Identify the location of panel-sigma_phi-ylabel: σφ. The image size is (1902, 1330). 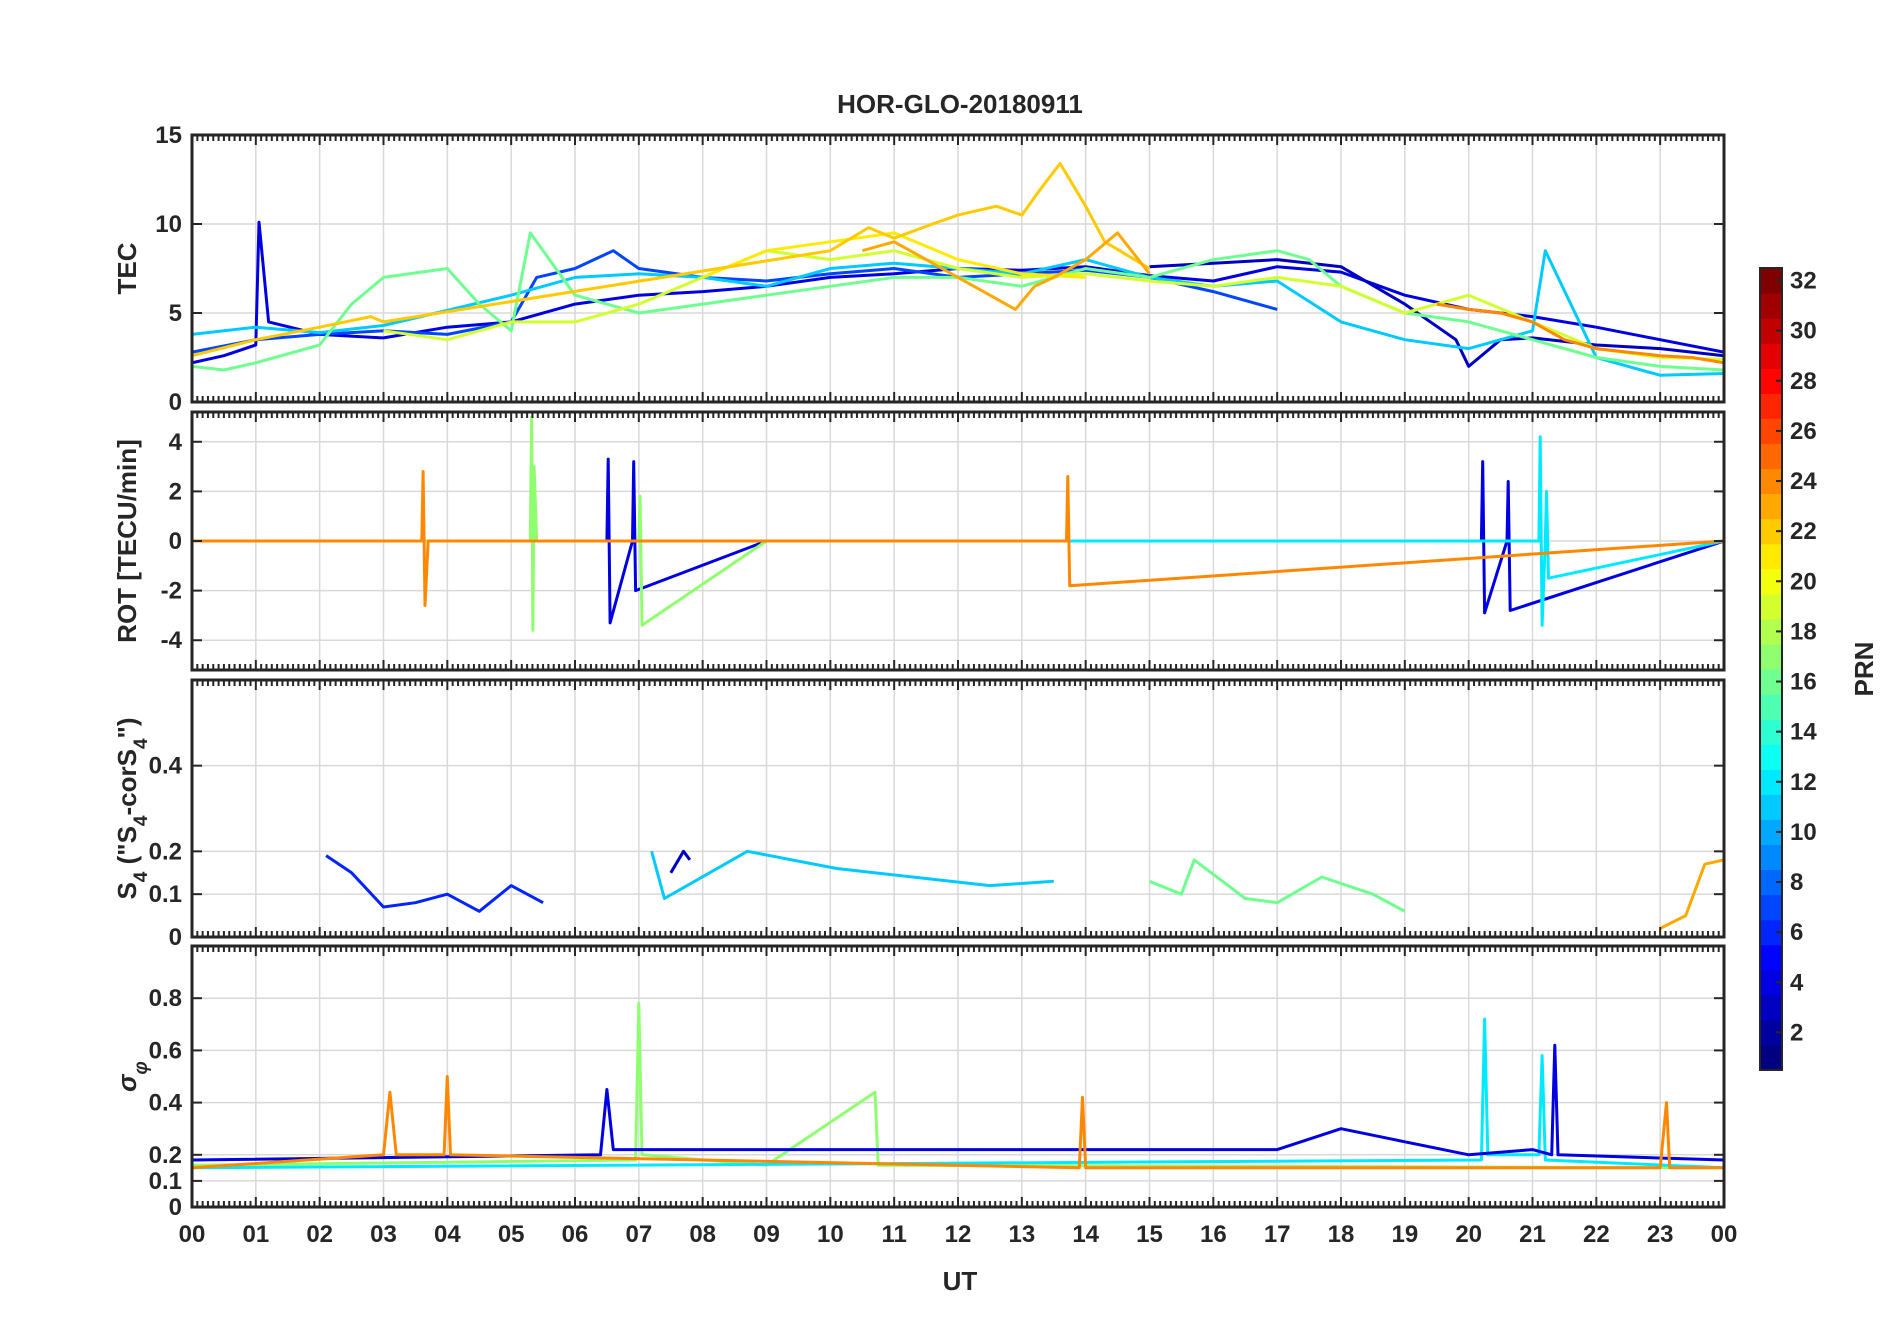
(132, 1076).